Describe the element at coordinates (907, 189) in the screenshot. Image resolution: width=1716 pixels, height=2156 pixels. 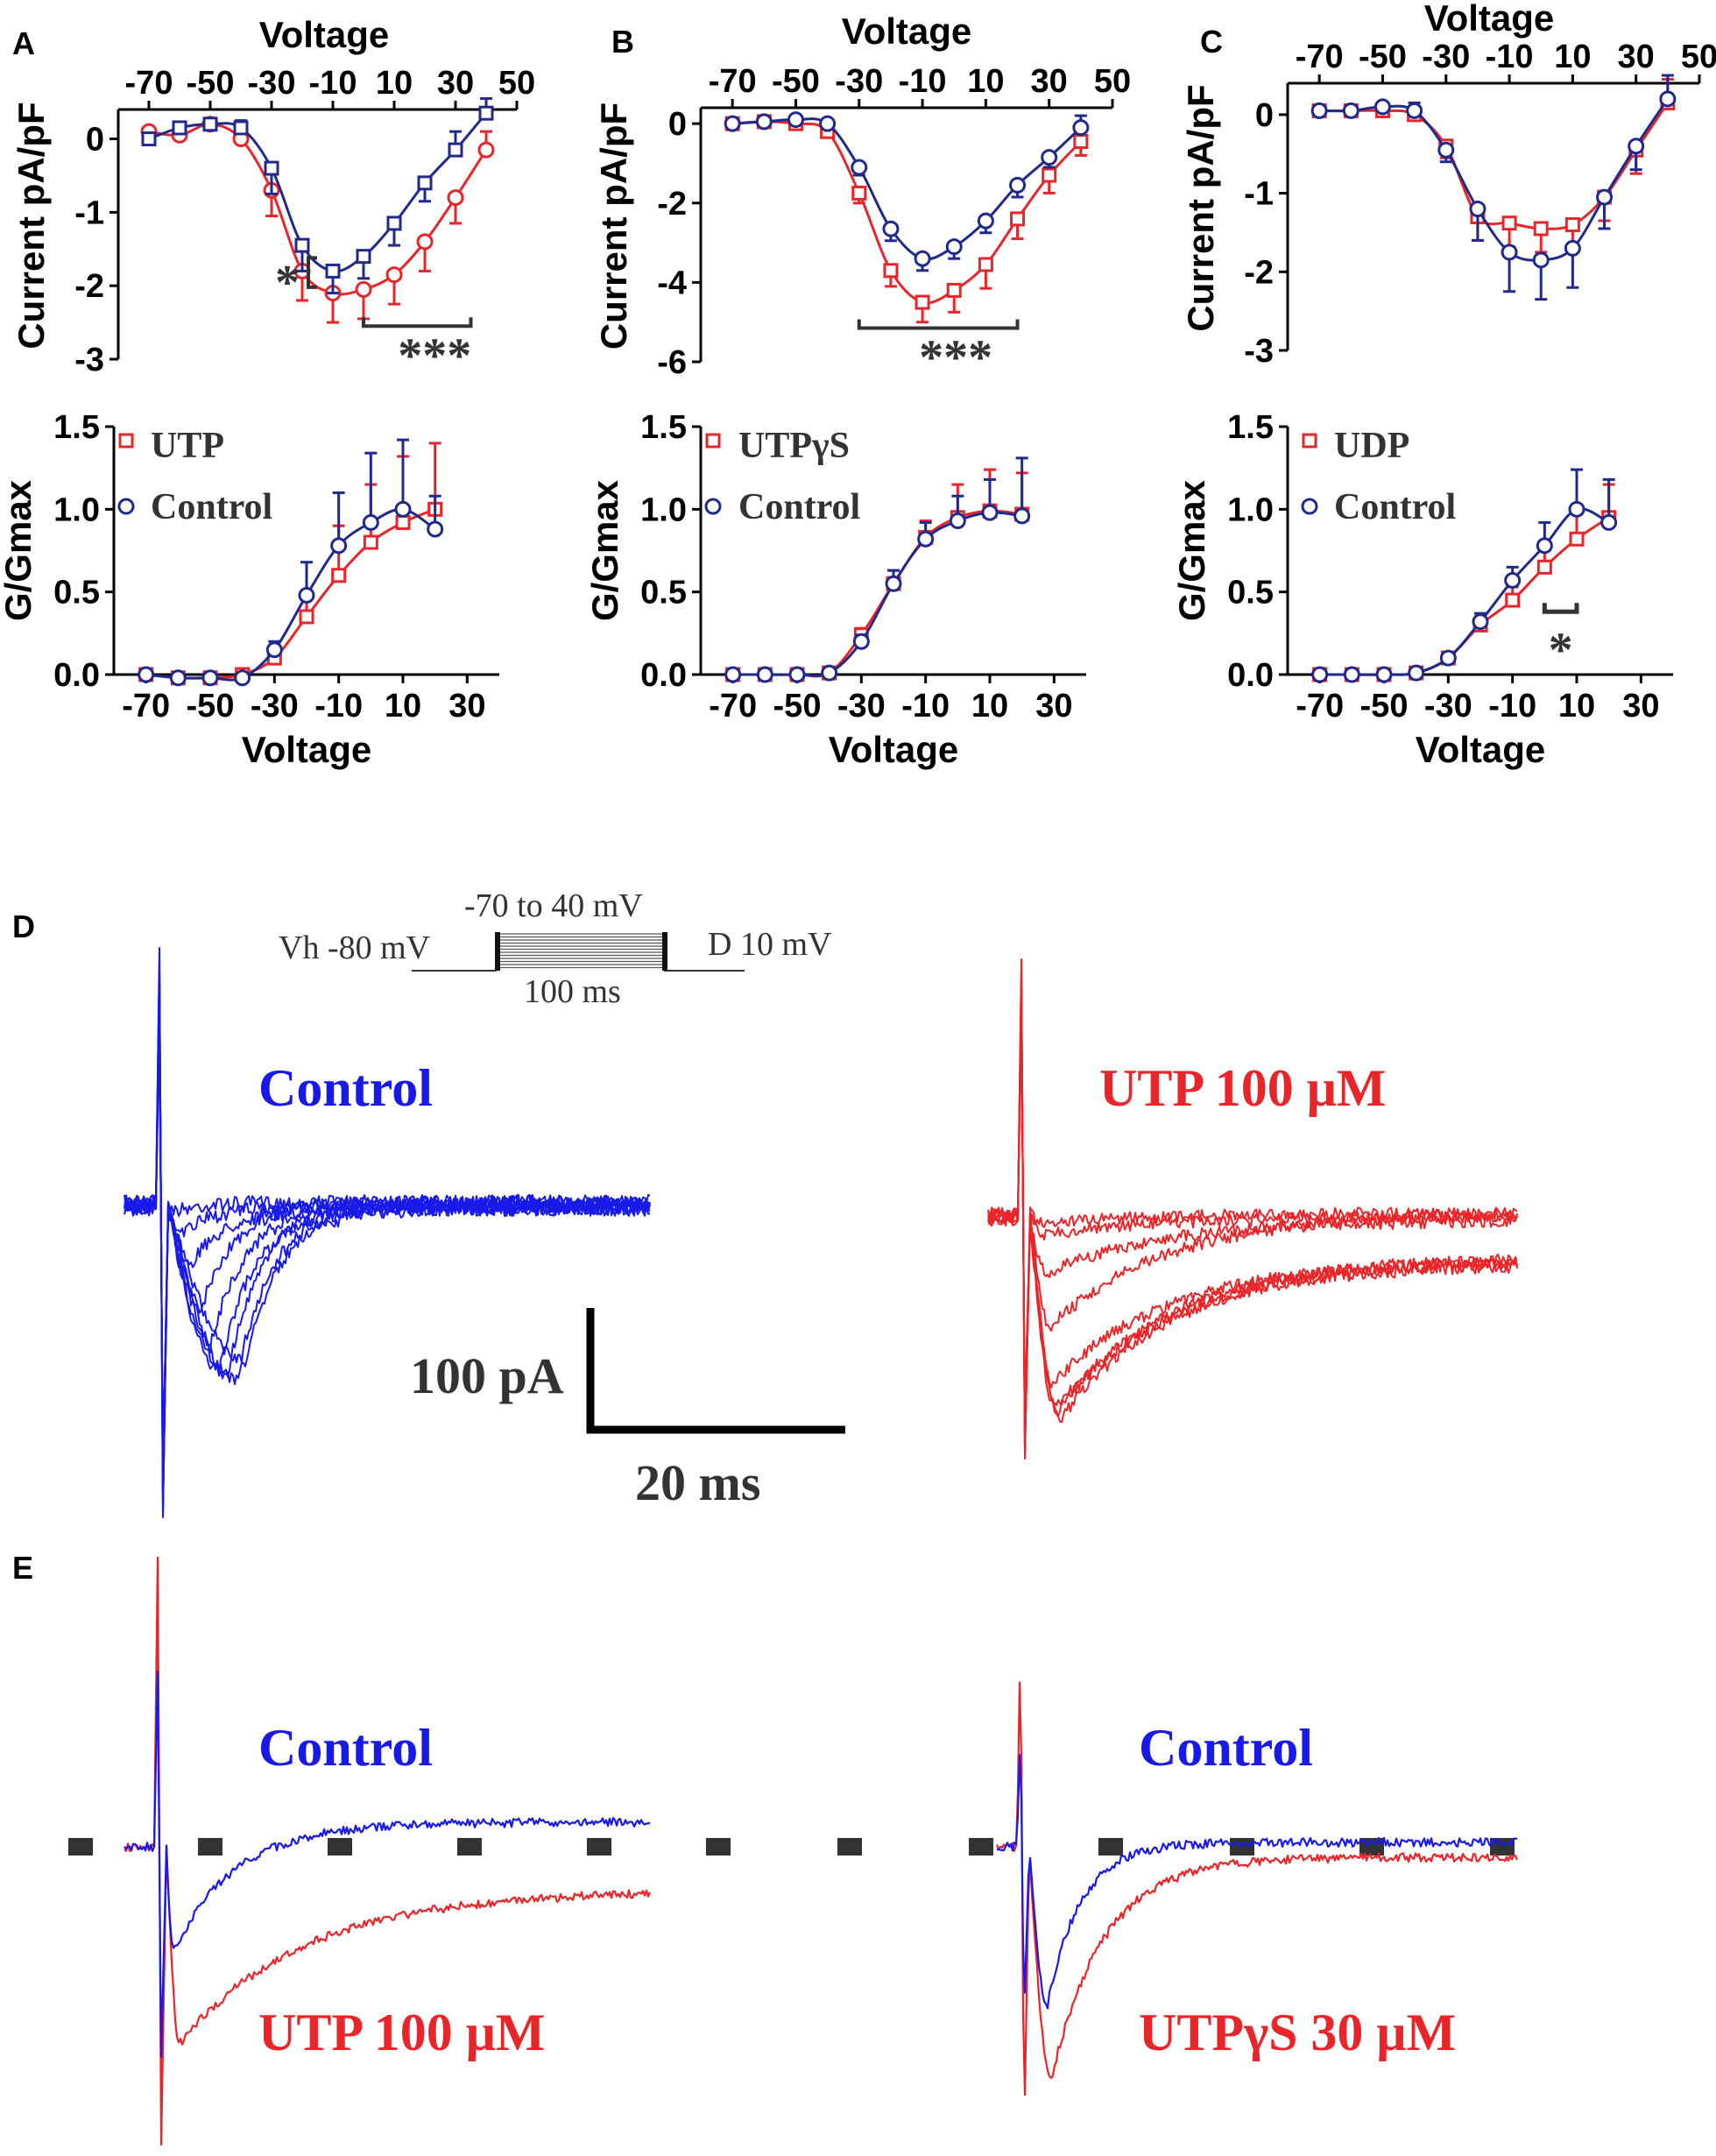
I see `b-iv-series-navy-line` at that location.